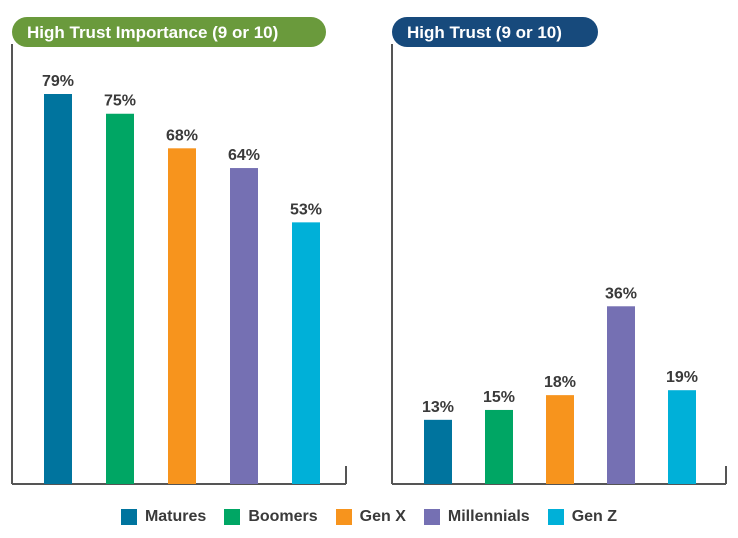 This screenshot has width=738, height=538. Describe the element at coordinates (283, 516) in the screenshot. I see `legend-label: Boomers` at that location.